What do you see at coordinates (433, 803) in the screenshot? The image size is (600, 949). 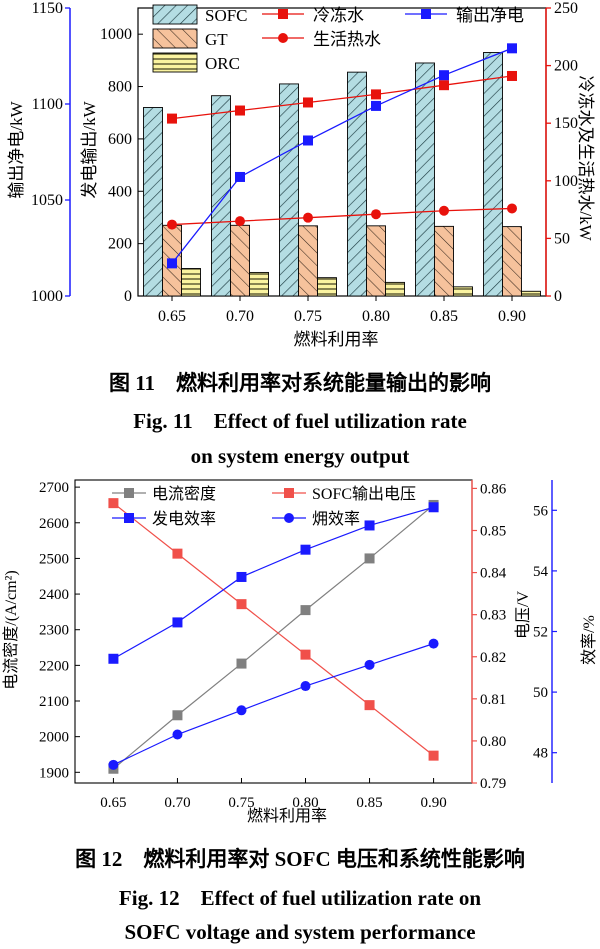 I see `f12-x-tick-label: 0.90` at bounding box center [433, 803].